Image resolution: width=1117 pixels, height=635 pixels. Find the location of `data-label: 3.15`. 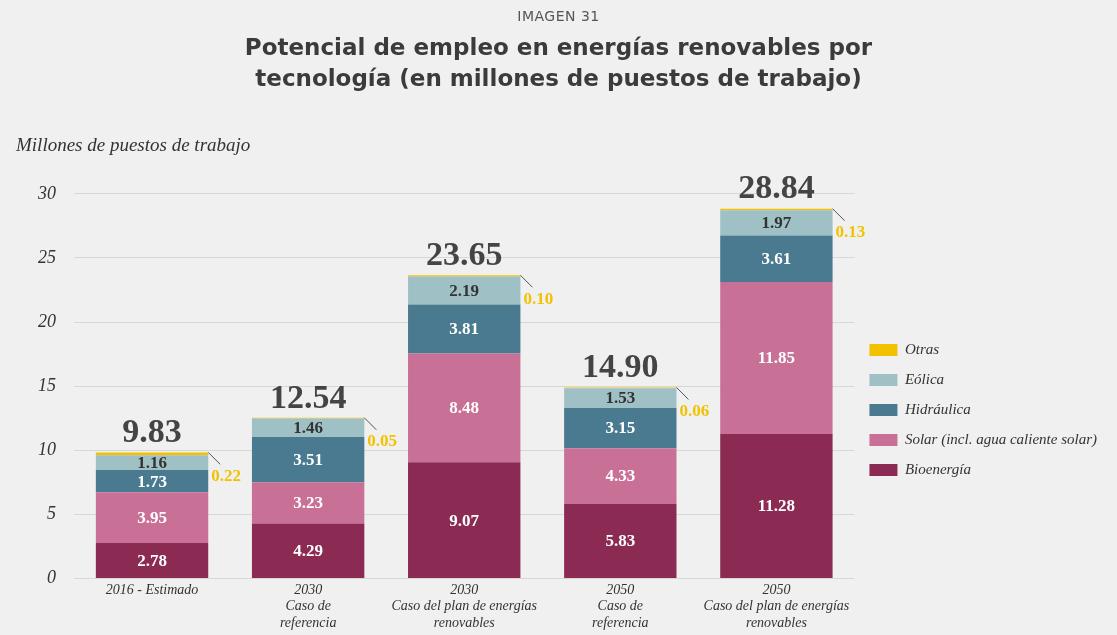

data-label: 3.15 is located at coordinates (620, 428).